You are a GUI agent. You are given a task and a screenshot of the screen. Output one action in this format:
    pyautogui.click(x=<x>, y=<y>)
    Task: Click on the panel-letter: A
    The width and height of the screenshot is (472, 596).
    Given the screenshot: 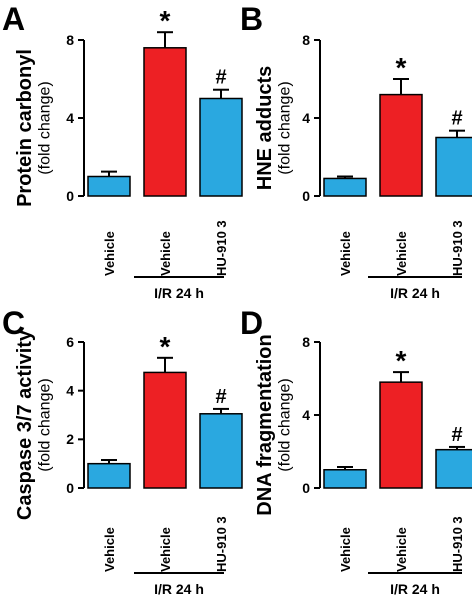 What is the action you would take?
    pyautogui.click(x=13, y=19)
    